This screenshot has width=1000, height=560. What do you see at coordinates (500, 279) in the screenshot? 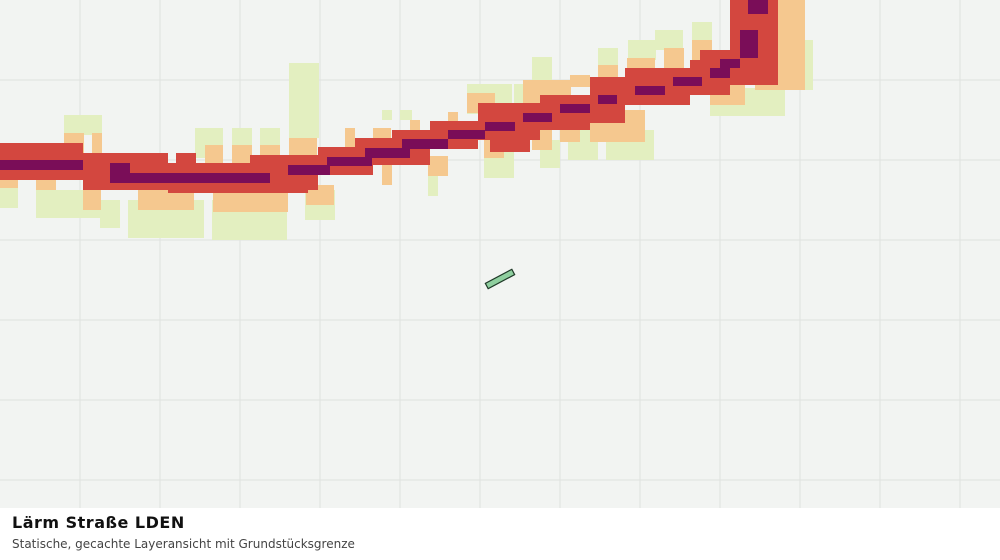
I see `parcel-boundary` at bounding box center [500, 279].